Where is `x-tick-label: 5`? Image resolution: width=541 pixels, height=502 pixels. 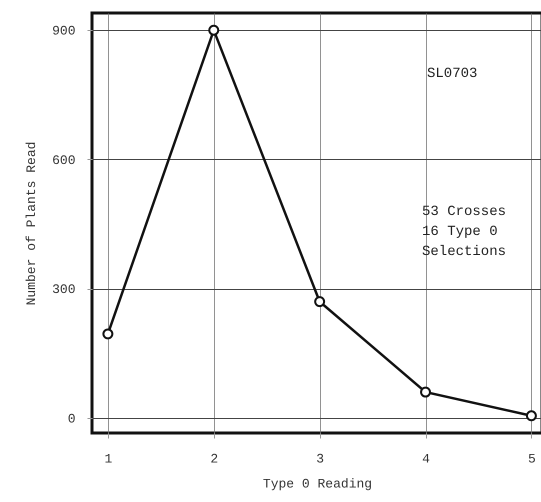 x-tick-label: 5 is located at coordinates (532, 459).